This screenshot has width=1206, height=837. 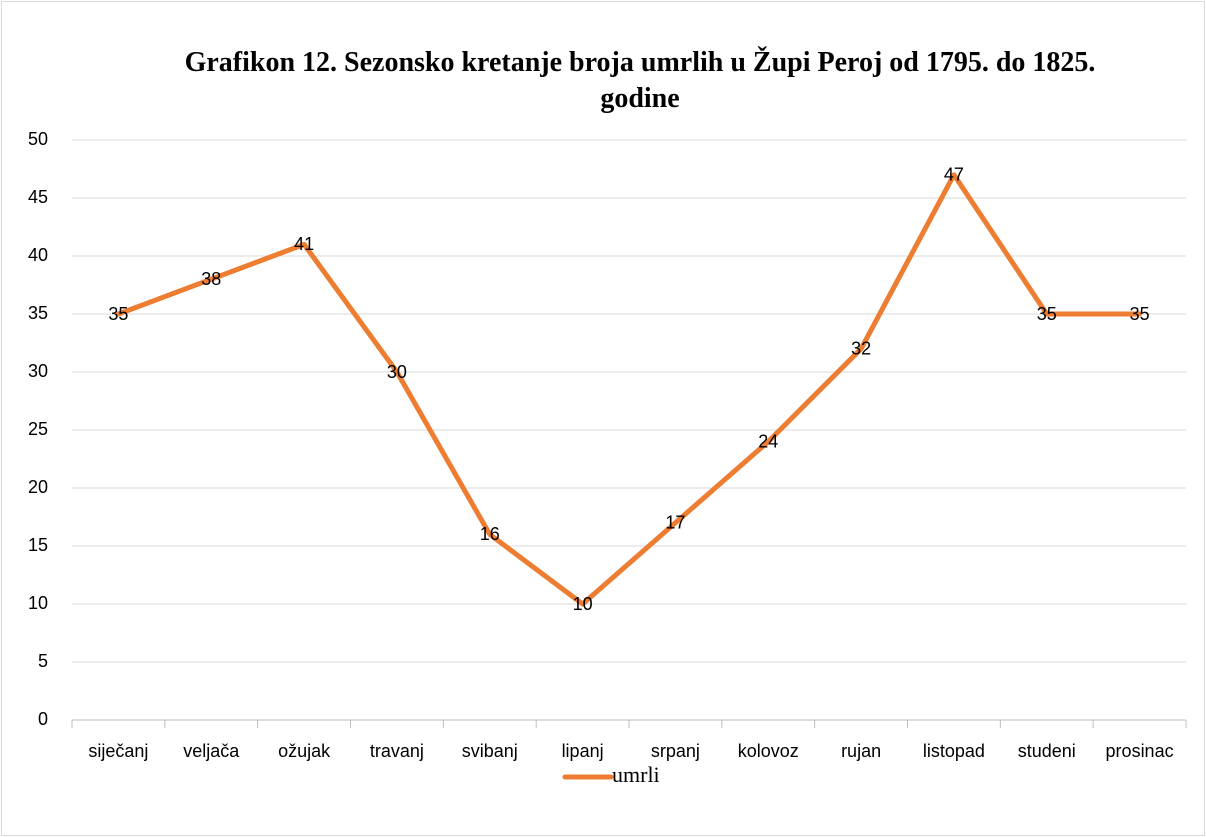 What do you see at coordinates (38, 139) in the screenshot?
I see `y-tick-label: 50` at bounding box center [38, 139].